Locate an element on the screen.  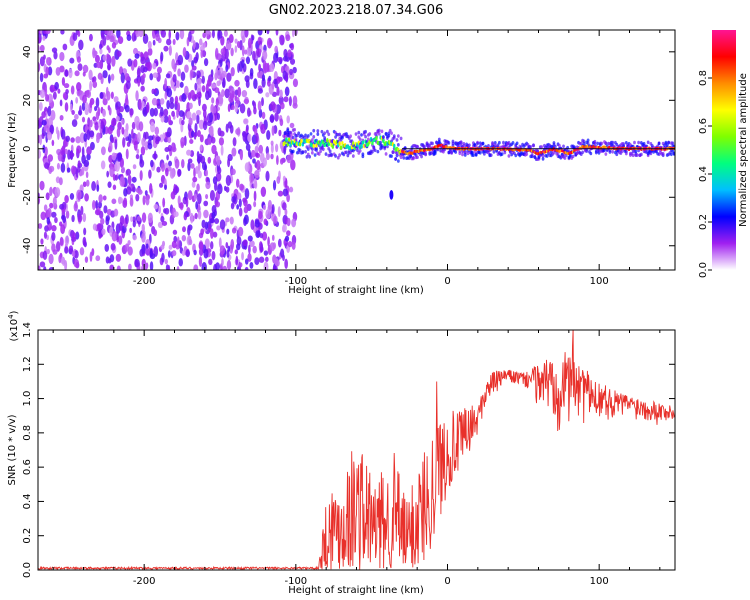
y-tick-label: 0 is located at coordinates (27, 149).